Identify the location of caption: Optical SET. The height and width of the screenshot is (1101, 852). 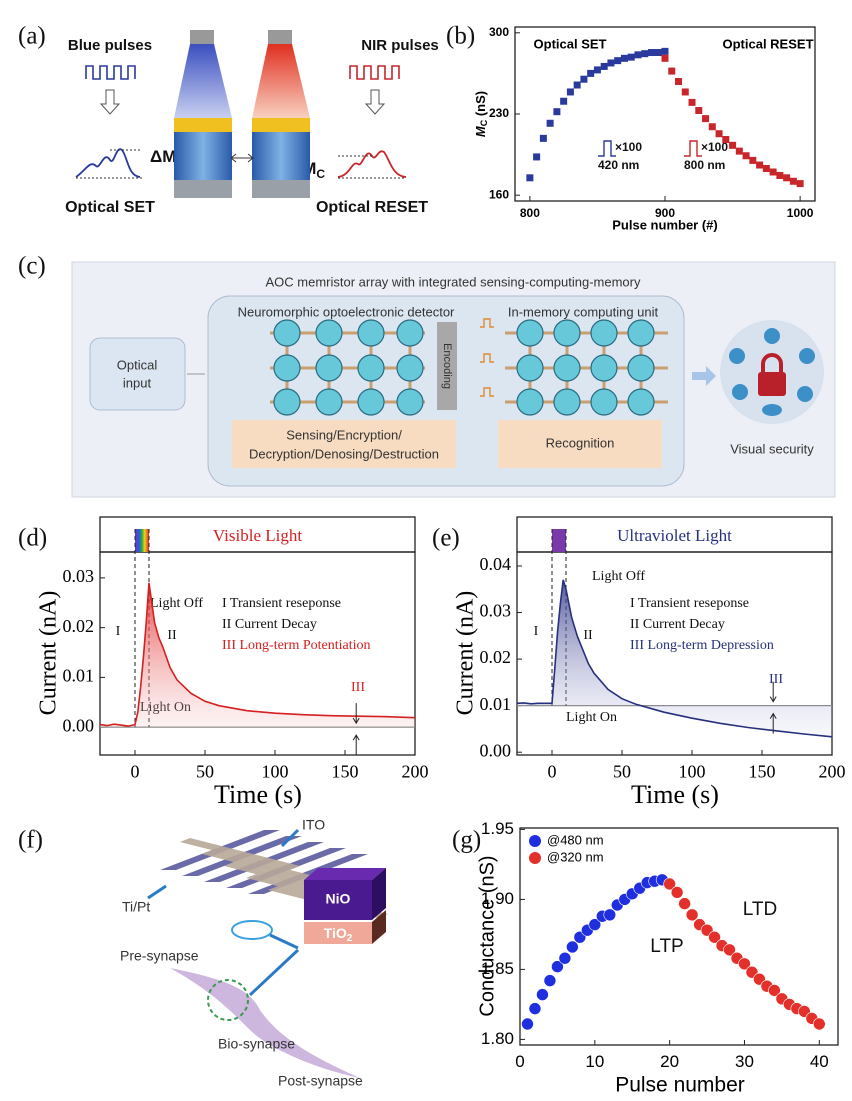
(110, 207).